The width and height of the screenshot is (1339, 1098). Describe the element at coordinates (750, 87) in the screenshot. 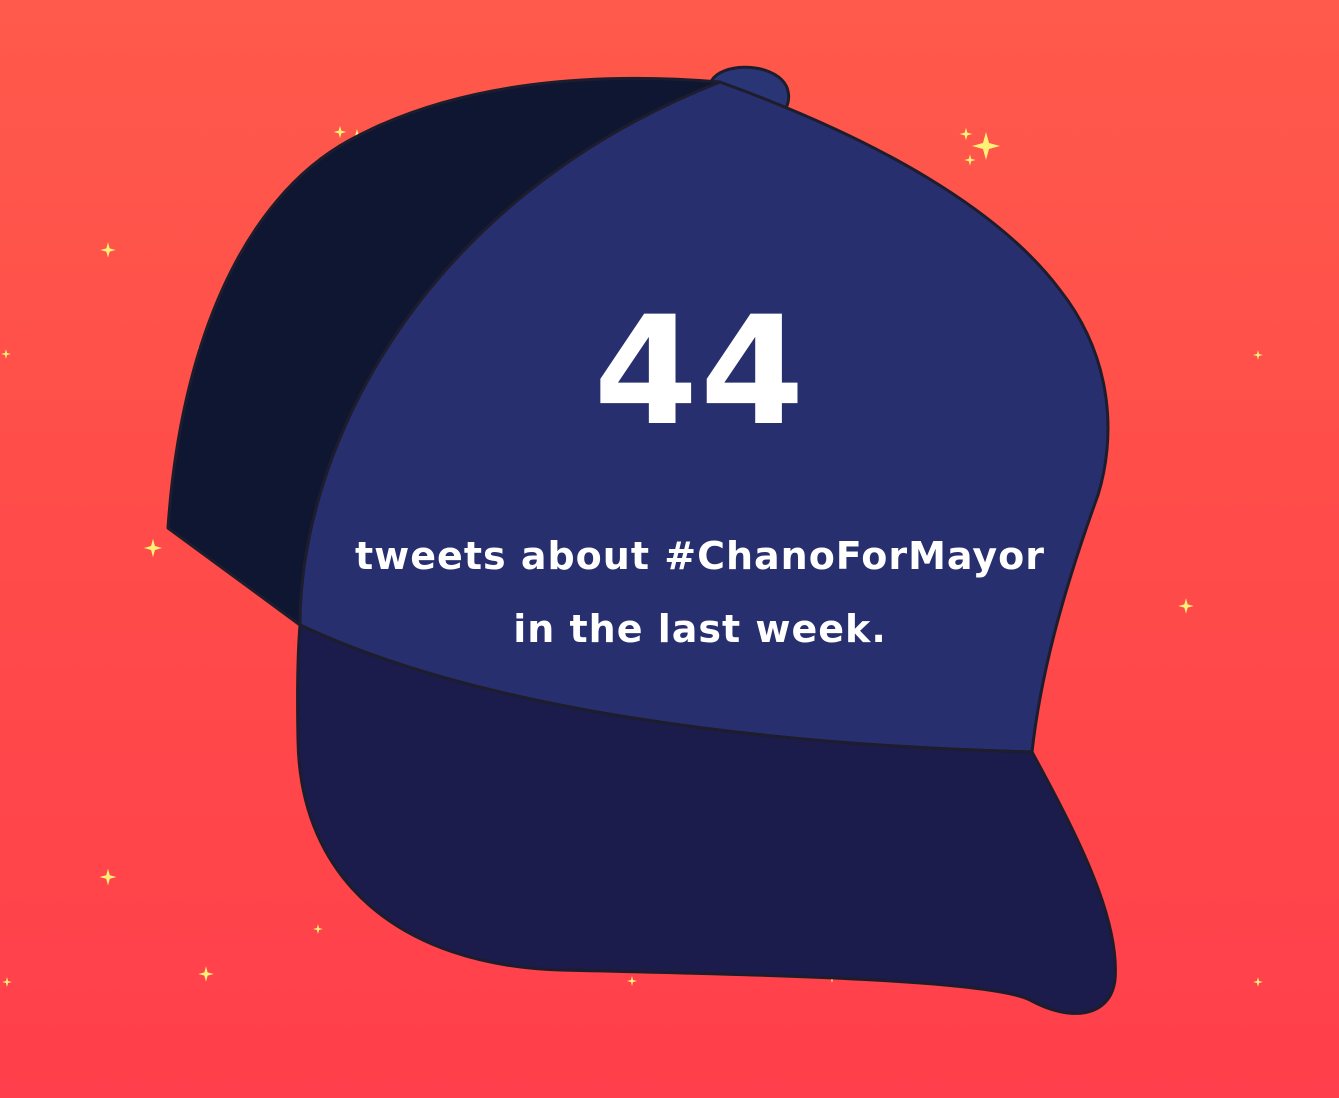

I see `cap-button` at that location.